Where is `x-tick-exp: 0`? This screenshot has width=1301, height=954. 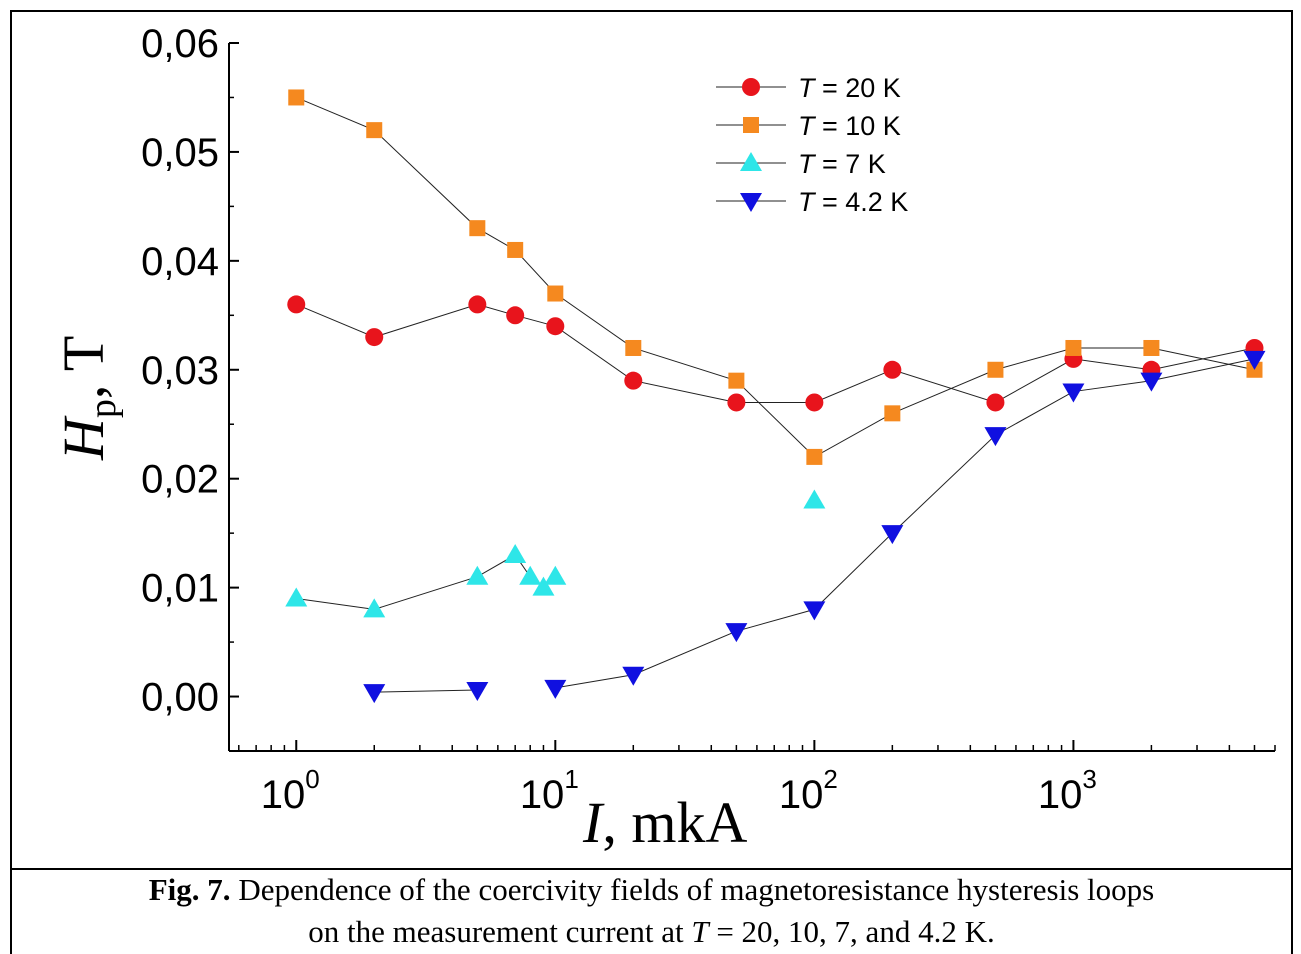
x-tick-exp: 0 is located at coordinates (312, 779).